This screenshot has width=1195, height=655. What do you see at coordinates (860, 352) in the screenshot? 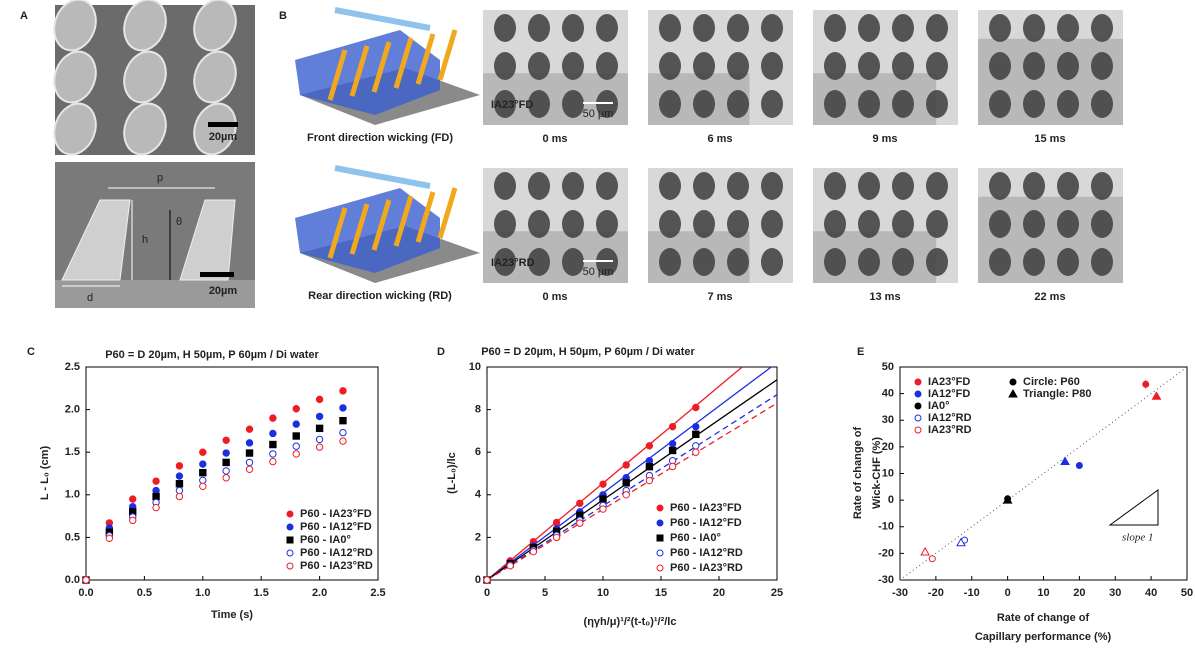
I see `panel-label: E` at bounding box center [860, 352].